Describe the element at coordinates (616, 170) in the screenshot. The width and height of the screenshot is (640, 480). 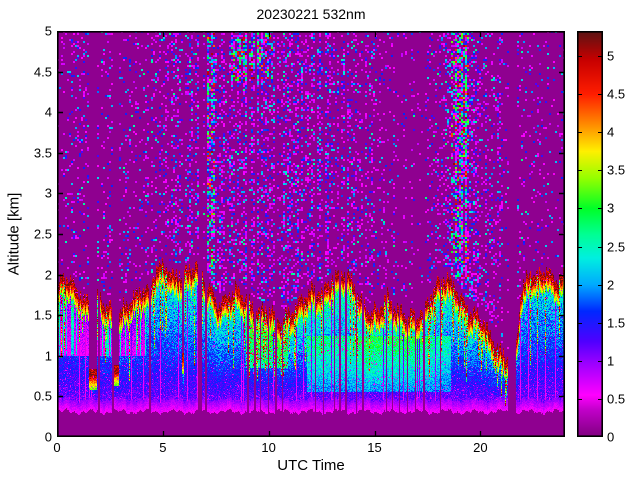
I see `cbtick-label: 3.5` at that location.